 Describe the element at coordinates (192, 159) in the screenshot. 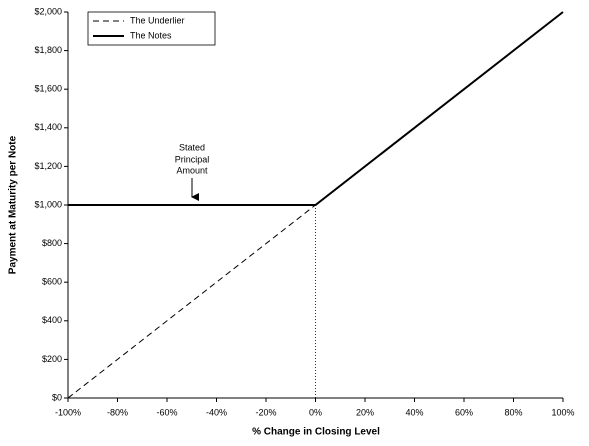

I see `annotation-text: Principal` at that location.